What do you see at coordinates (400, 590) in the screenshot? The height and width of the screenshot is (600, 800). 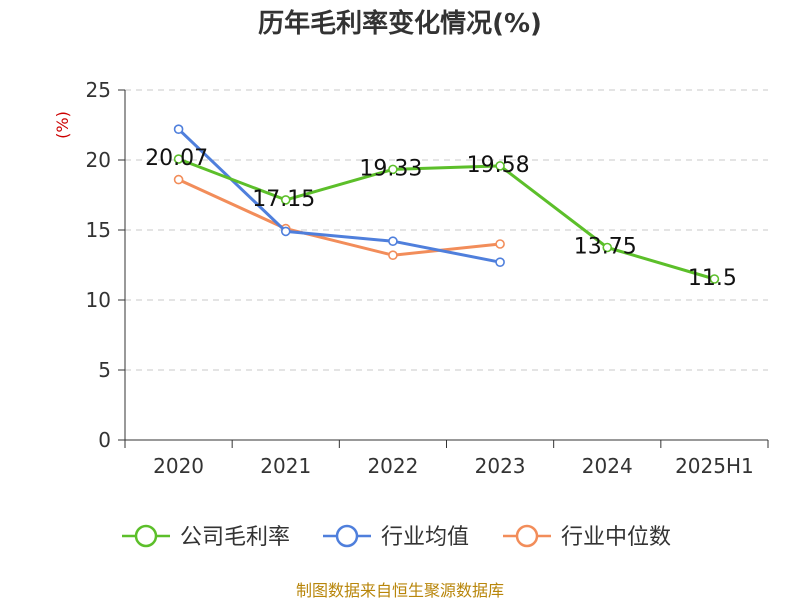 I see `source-note: 制图数据来自恒生聚源数据库` at bounding box center [400, 590].